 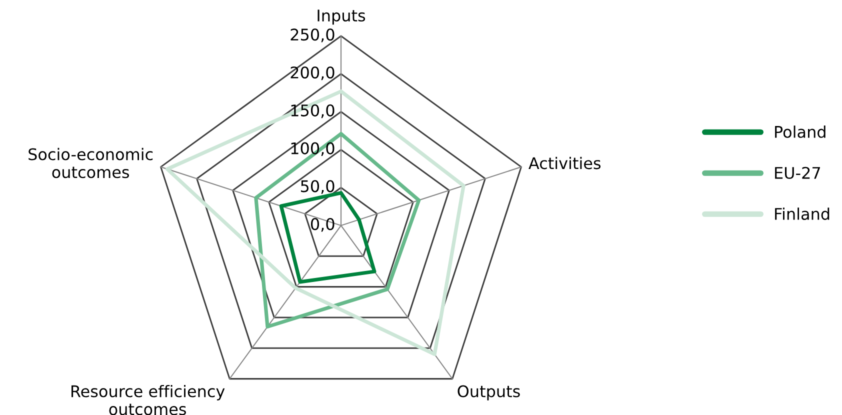 What do you see at coordinates (489, 392) in the screenshot?
I see `spoke-label: Outputs` at bounding box center [489, 392].